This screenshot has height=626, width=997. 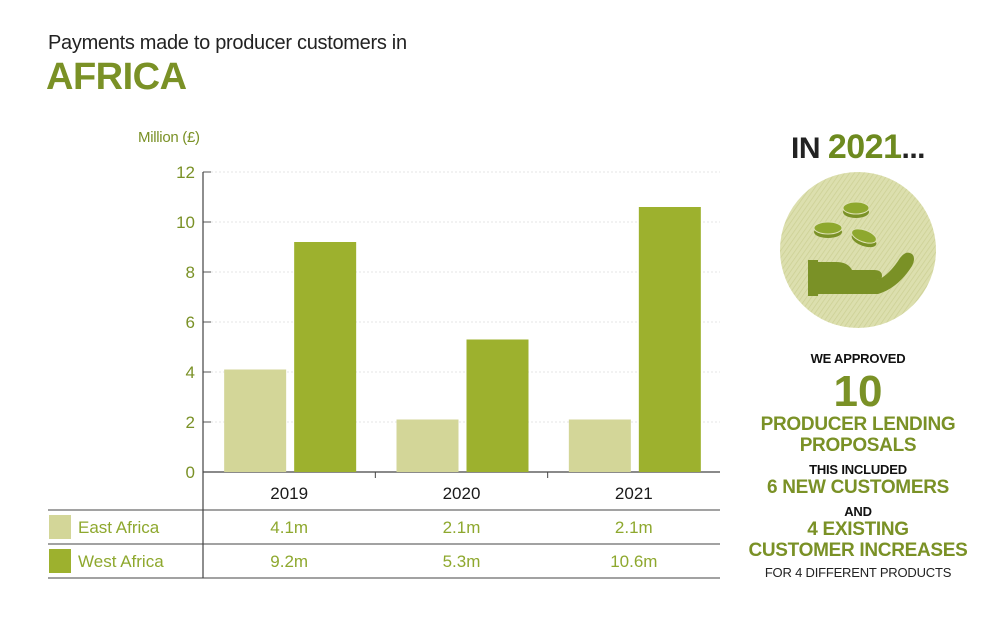 What do you see at coordinates (190, 372) in the screenshot?
I see `y-tick-label: 4` at bounding box center [190, 372].